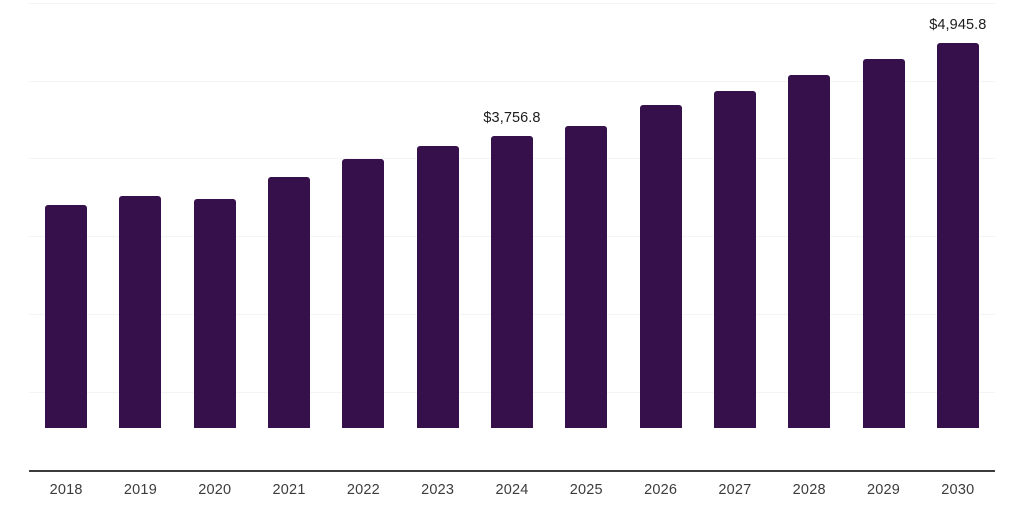 The image size is (1024, 512). Describe the element at coordinates (140, 490) in the screenshot. I see `x-tick-label-2019: 2019` at that location.